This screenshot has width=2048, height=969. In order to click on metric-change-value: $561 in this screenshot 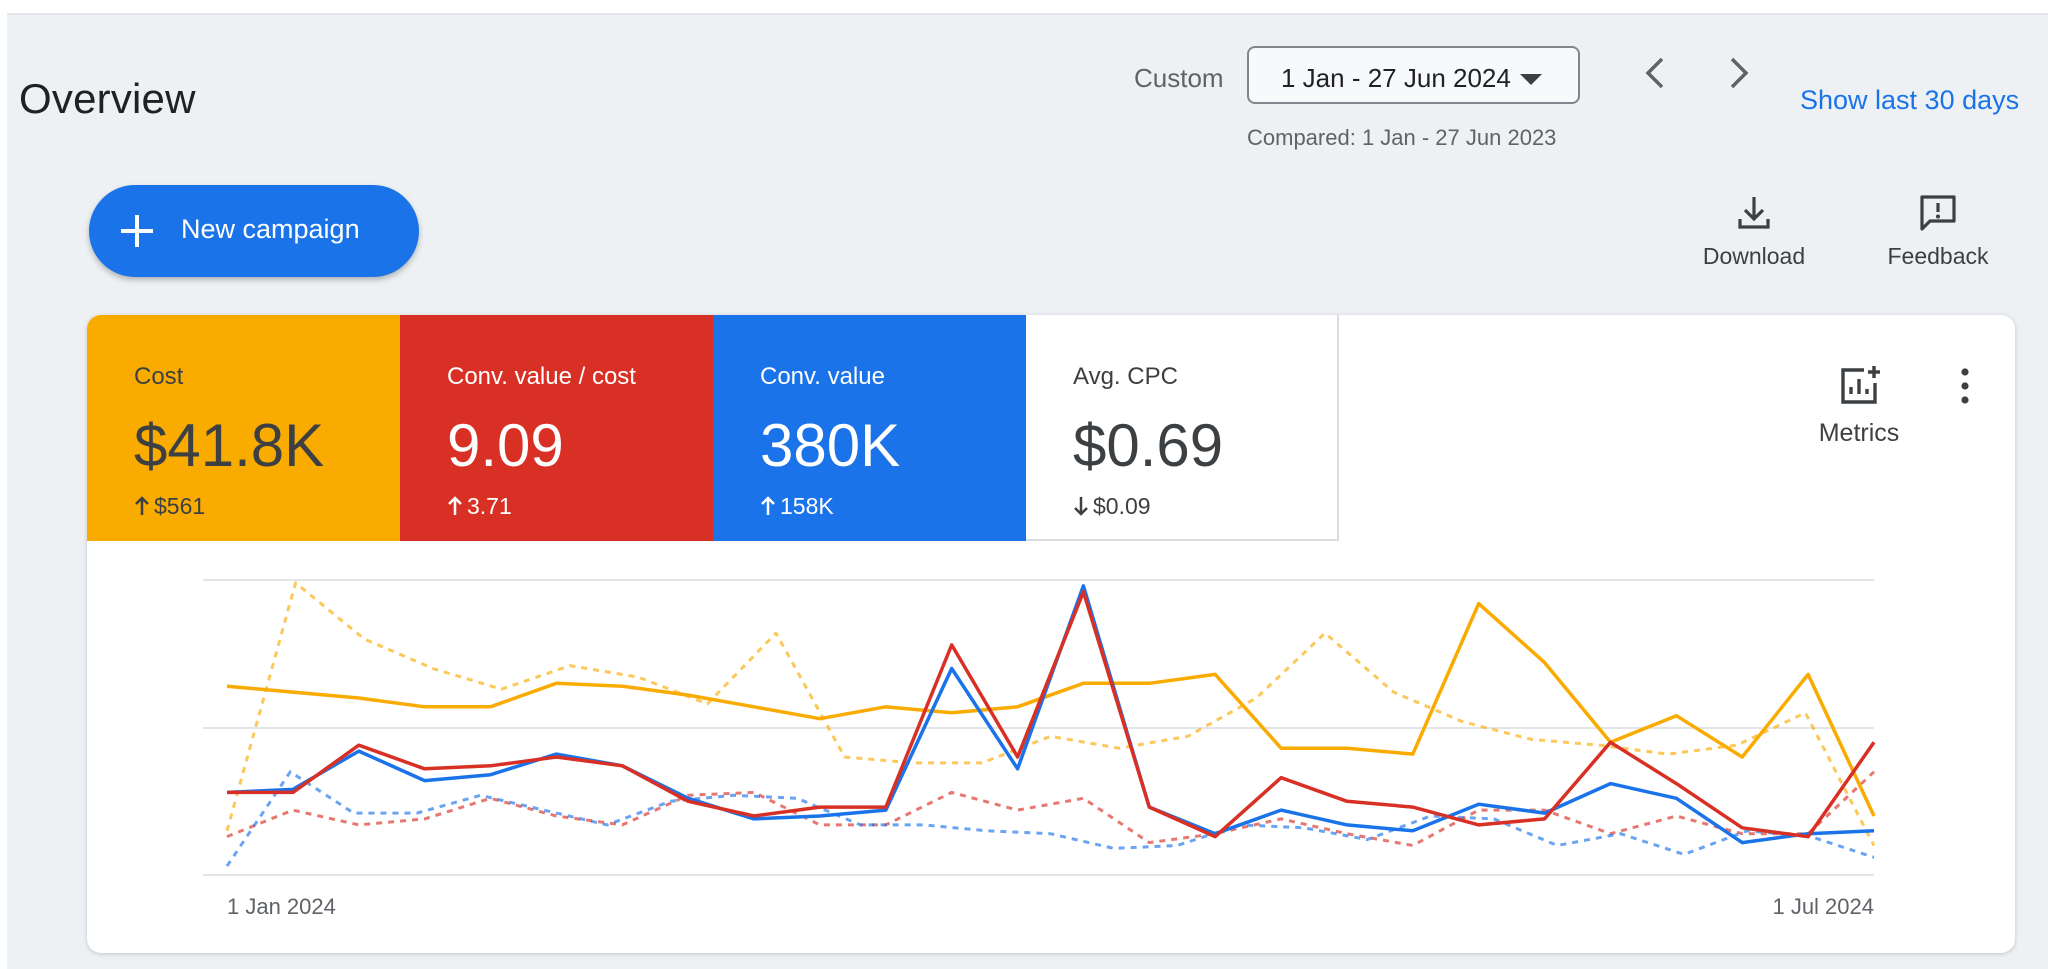, I will do `click(180, 506)`.